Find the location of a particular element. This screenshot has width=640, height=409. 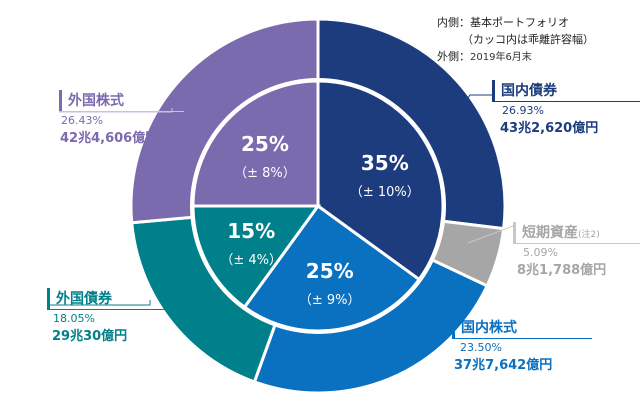

label-amount: 29兆30億円 is located at coordinates (90, 336).